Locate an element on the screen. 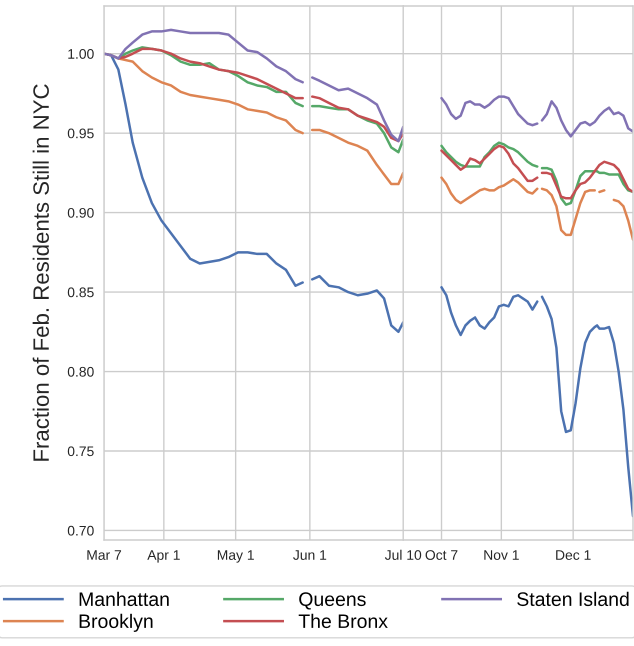 The image size is (634, 646). y-tick-label: 0.75 is located at coordinates (81, 451).